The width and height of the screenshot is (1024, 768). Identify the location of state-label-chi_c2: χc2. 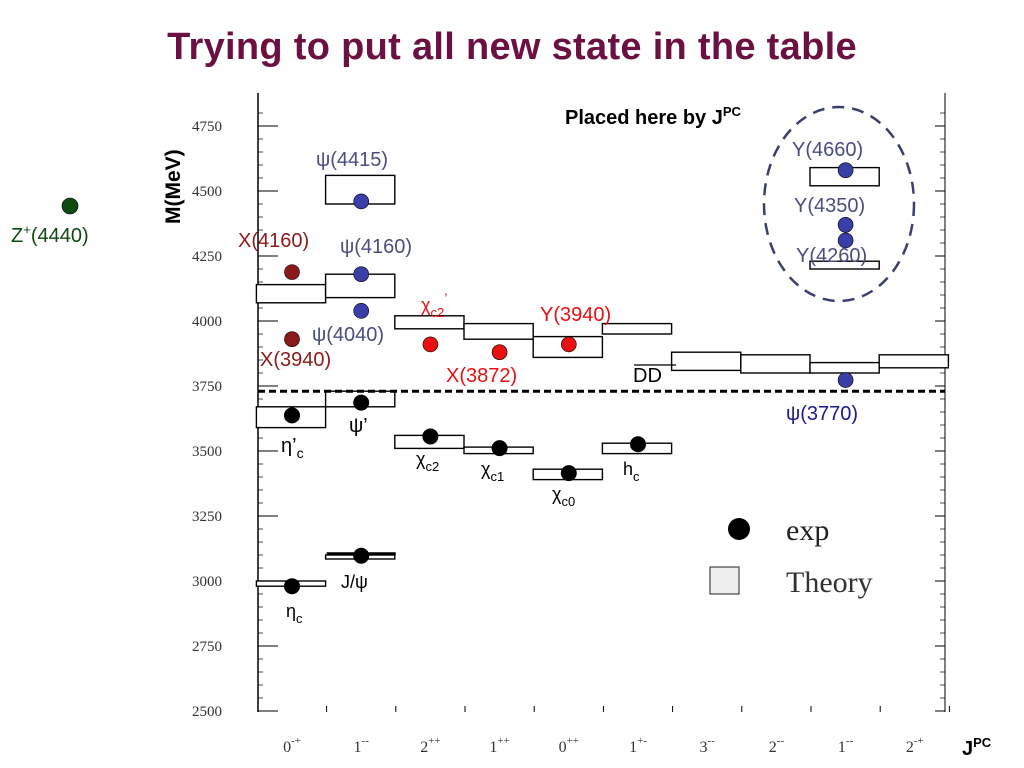
(427, 461).